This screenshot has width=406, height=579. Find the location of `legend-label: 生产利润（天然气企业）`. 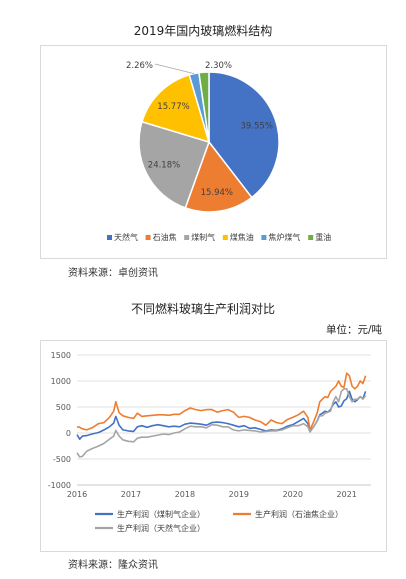

legend-label: 生产利润（天然气企业） is located at coordinates (161, 528).